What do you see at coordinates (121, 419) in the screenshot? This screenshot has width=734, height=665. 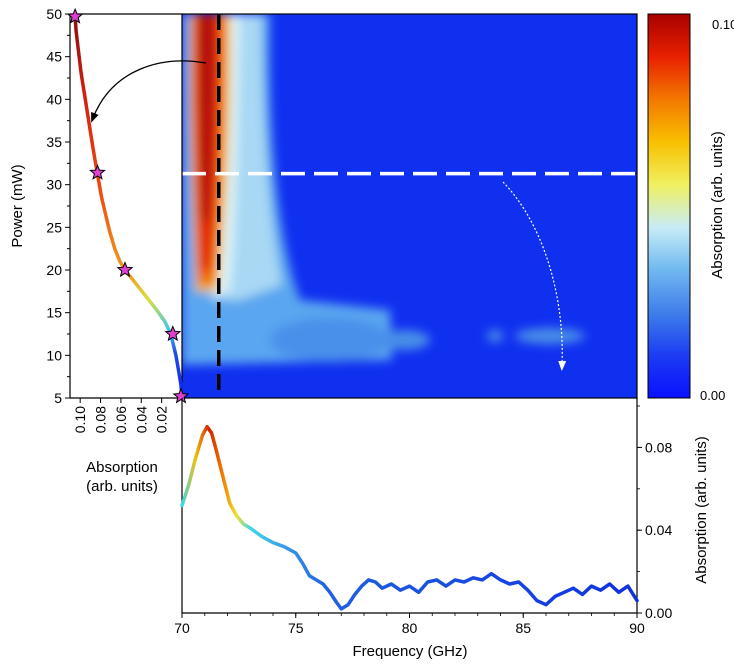 I see `left-x-tick-label: 0.06` at bounding box center [121, 419].